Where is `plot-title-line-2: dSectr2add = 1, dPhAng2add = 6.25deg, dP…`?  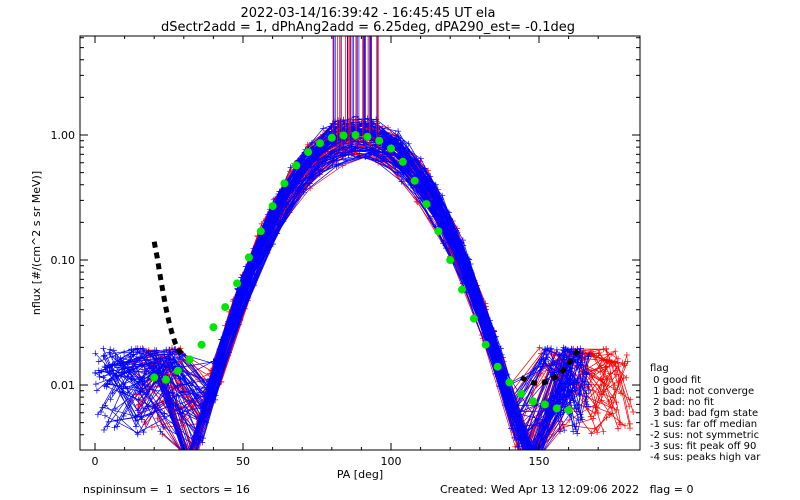 plot-title-line-2: dSectr2add = 1, dPhAng2add = 6.25deg, dP… is located at coordinates (368, 27).